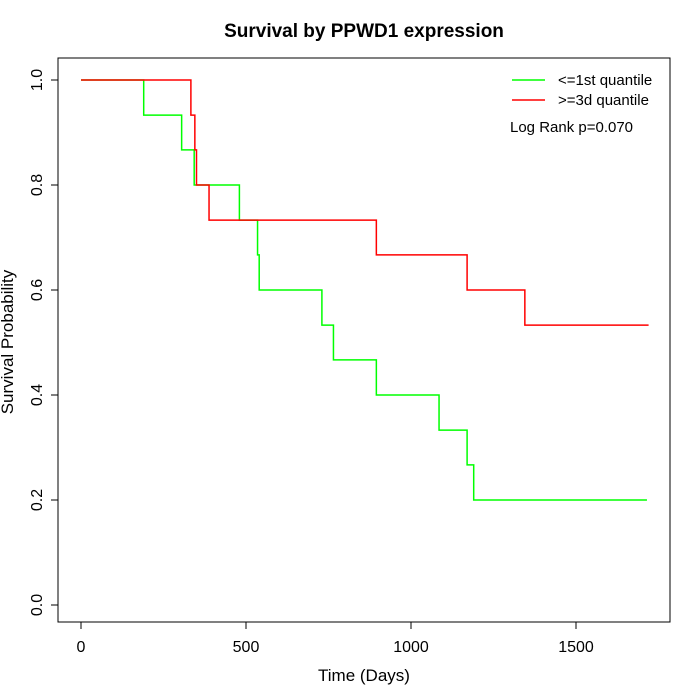 This screenshot has height=700, width=700. I want to click on logrank-annotation: Log Rank p=0.070, so click(571, 127).